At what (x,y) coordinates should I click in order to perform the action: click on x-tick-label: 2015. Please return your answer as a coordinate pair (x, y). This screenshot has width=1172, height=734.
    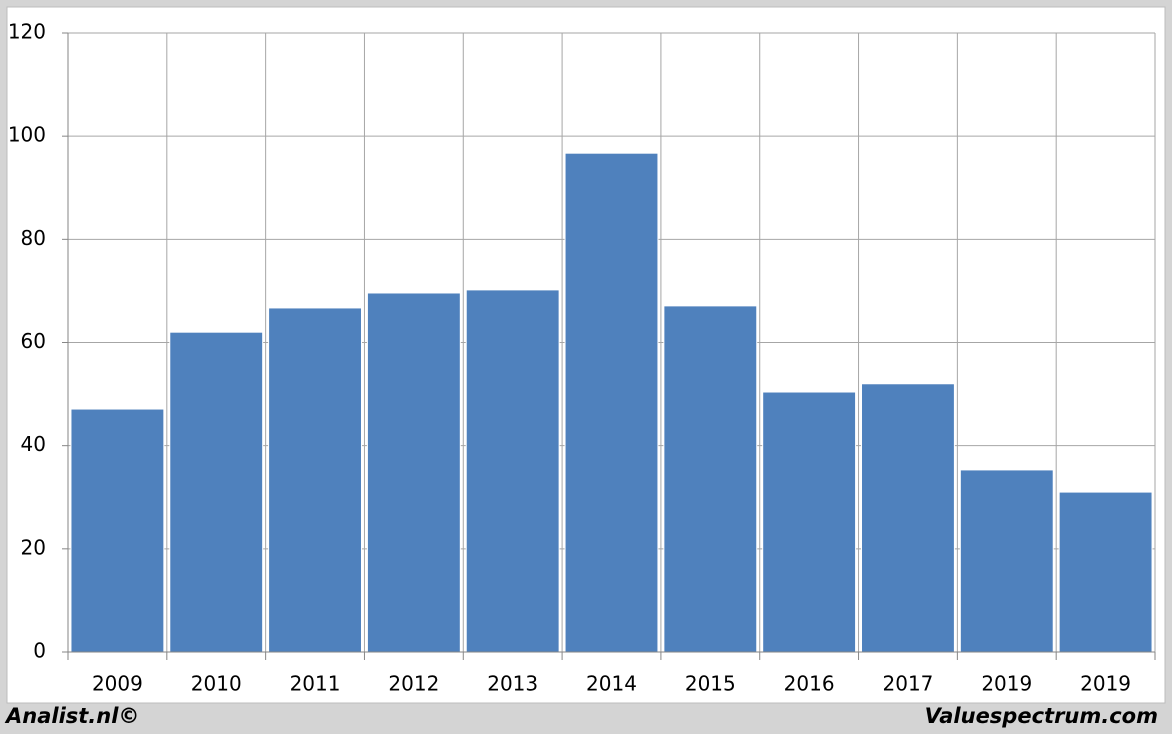
    Looking at the image, I should click on (710, 684).